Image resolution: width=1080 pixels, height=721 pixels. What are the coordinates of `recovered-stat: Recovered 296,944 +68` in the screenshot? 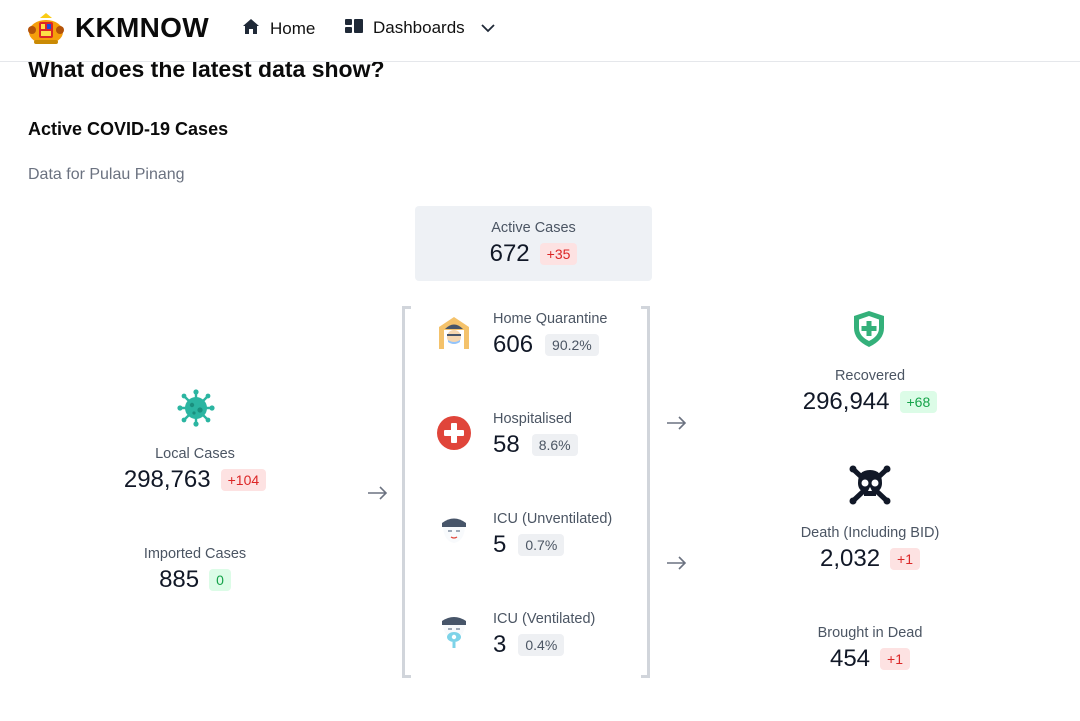 It's located at (870, 392).